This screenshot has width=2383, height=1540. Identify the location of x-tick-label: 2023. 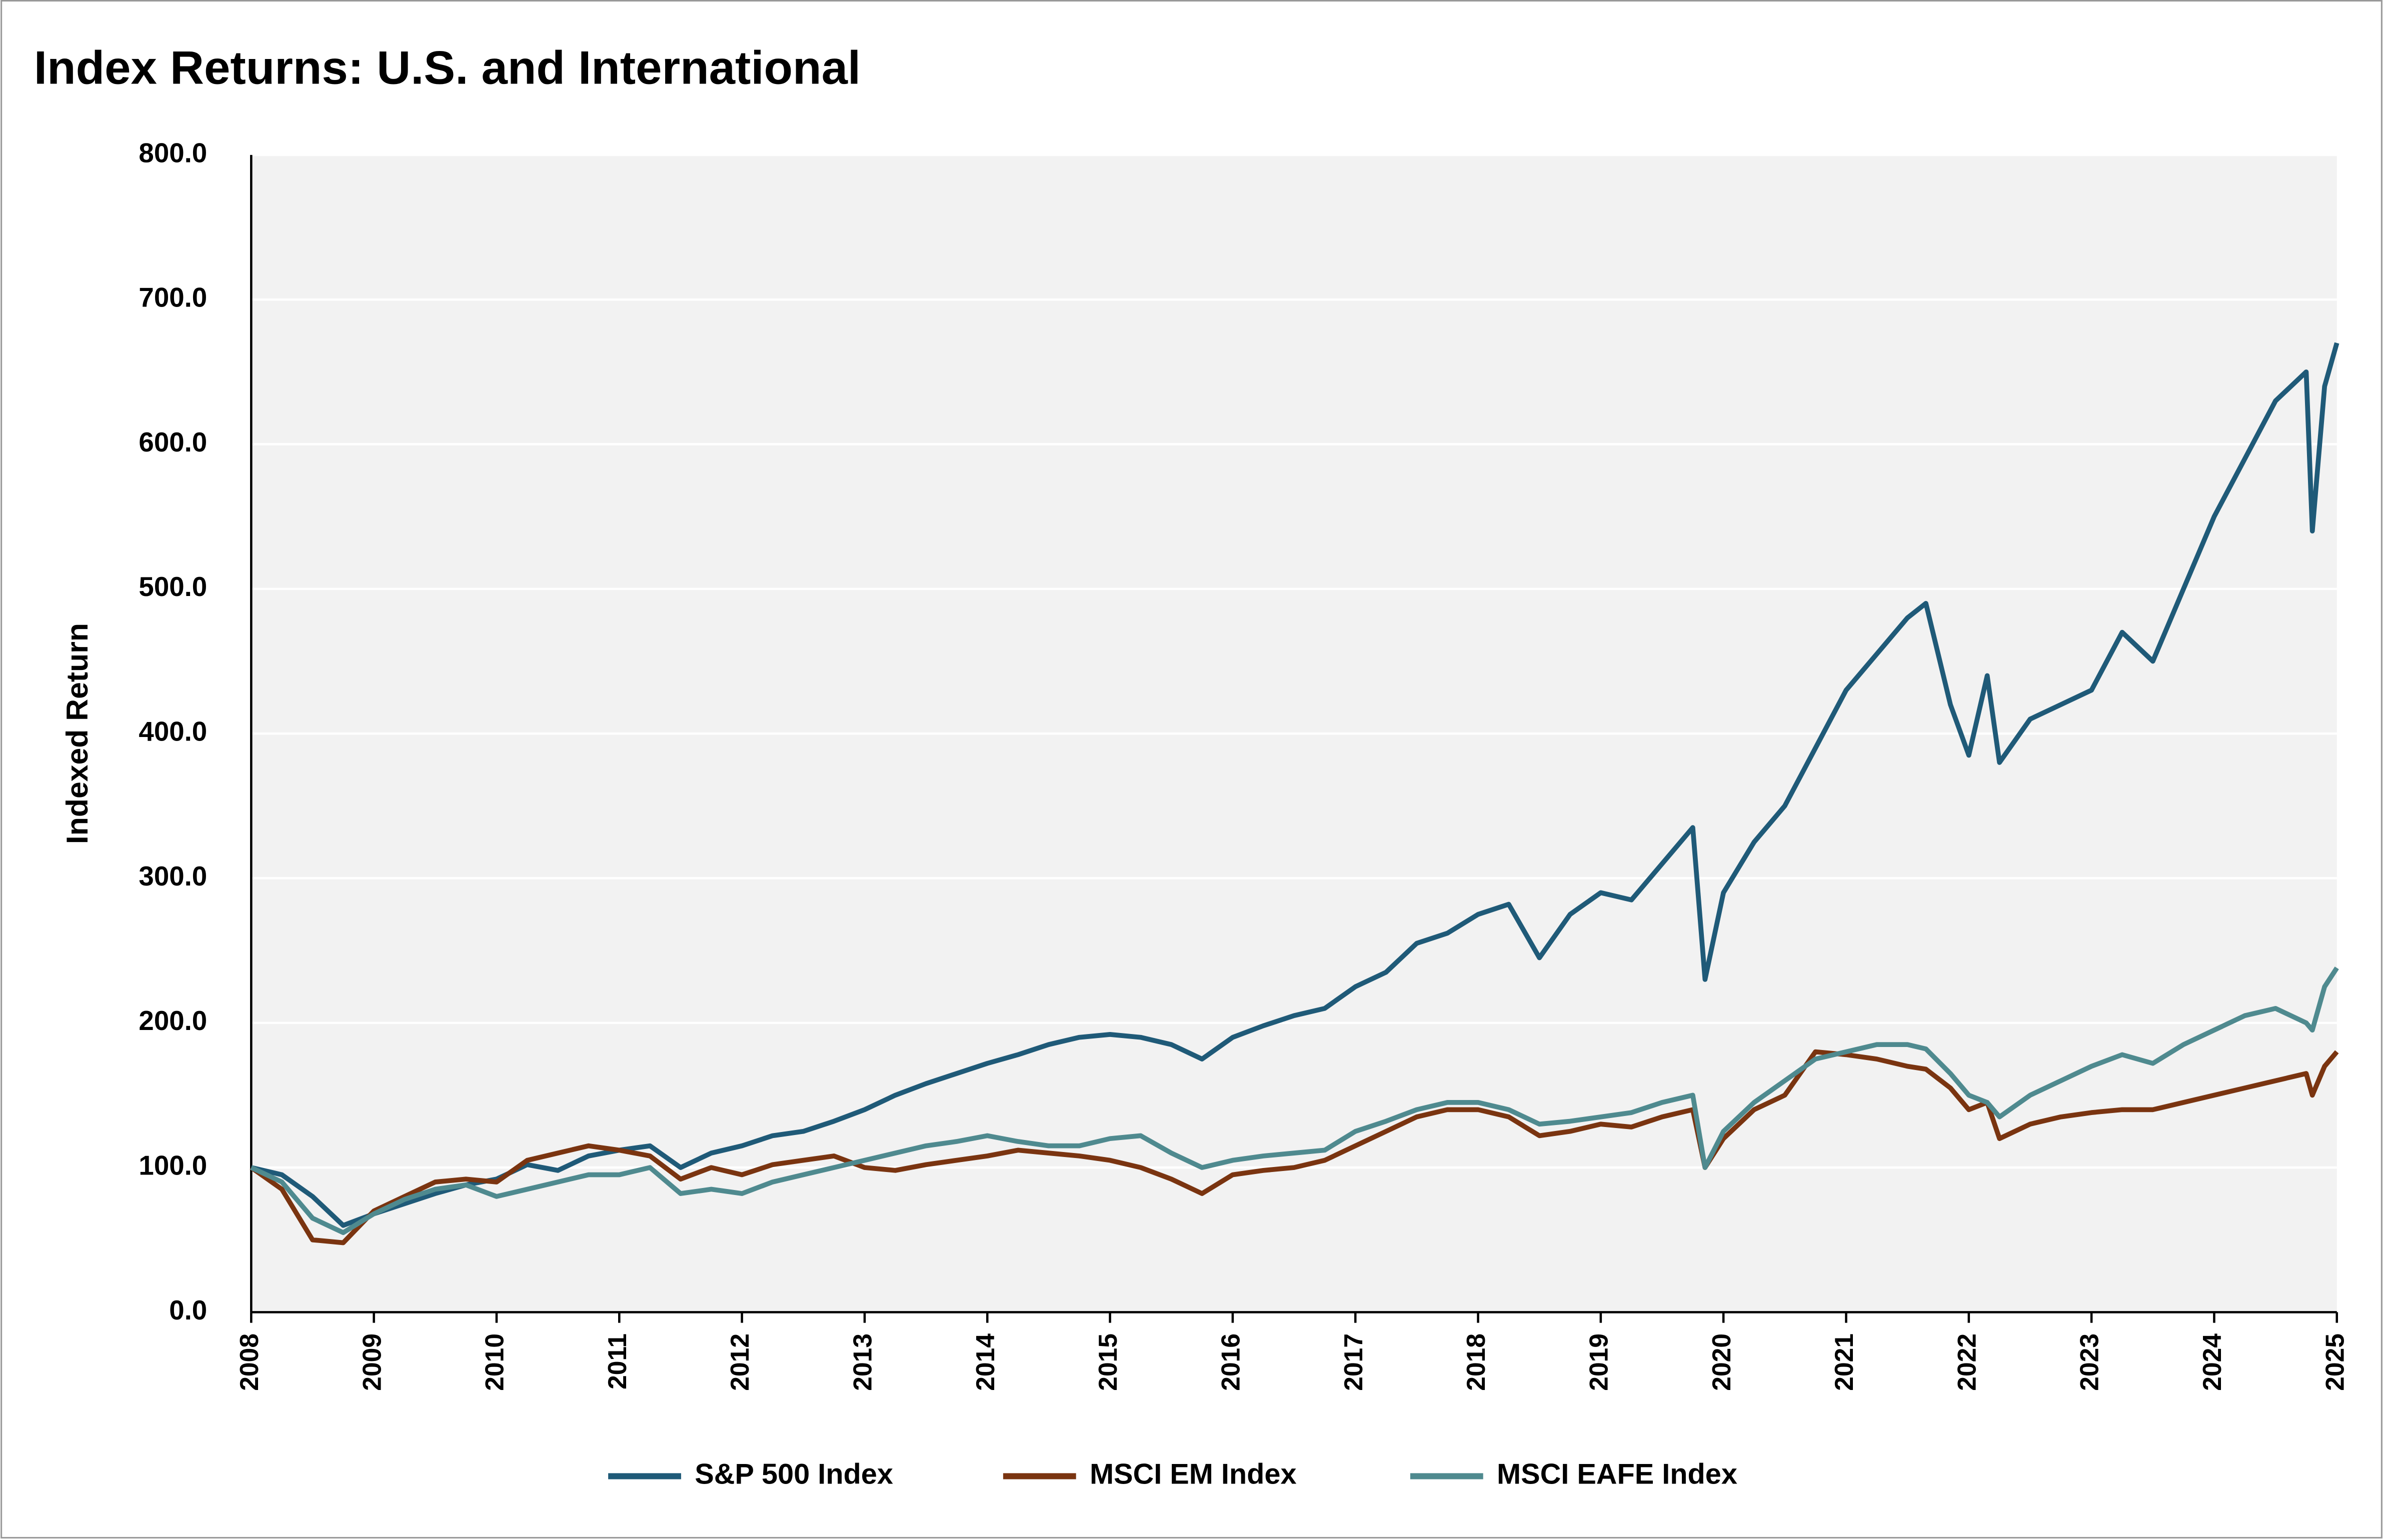
(2089, 1362).